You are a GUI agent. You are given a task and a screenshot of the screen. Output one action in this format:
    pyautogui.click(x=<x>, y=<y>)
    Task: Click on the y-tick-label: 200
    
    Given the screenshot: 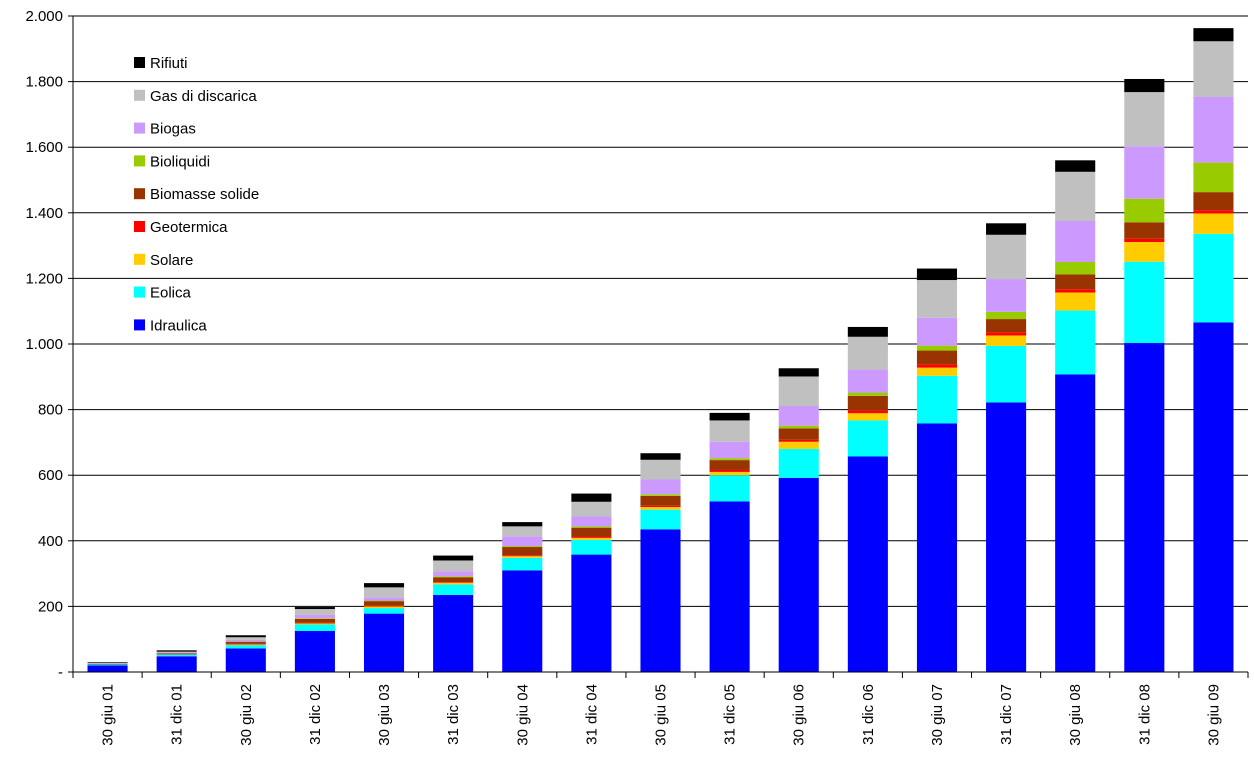 What is the action you would take?
    pyautogui.click(x=50, y=606)
    